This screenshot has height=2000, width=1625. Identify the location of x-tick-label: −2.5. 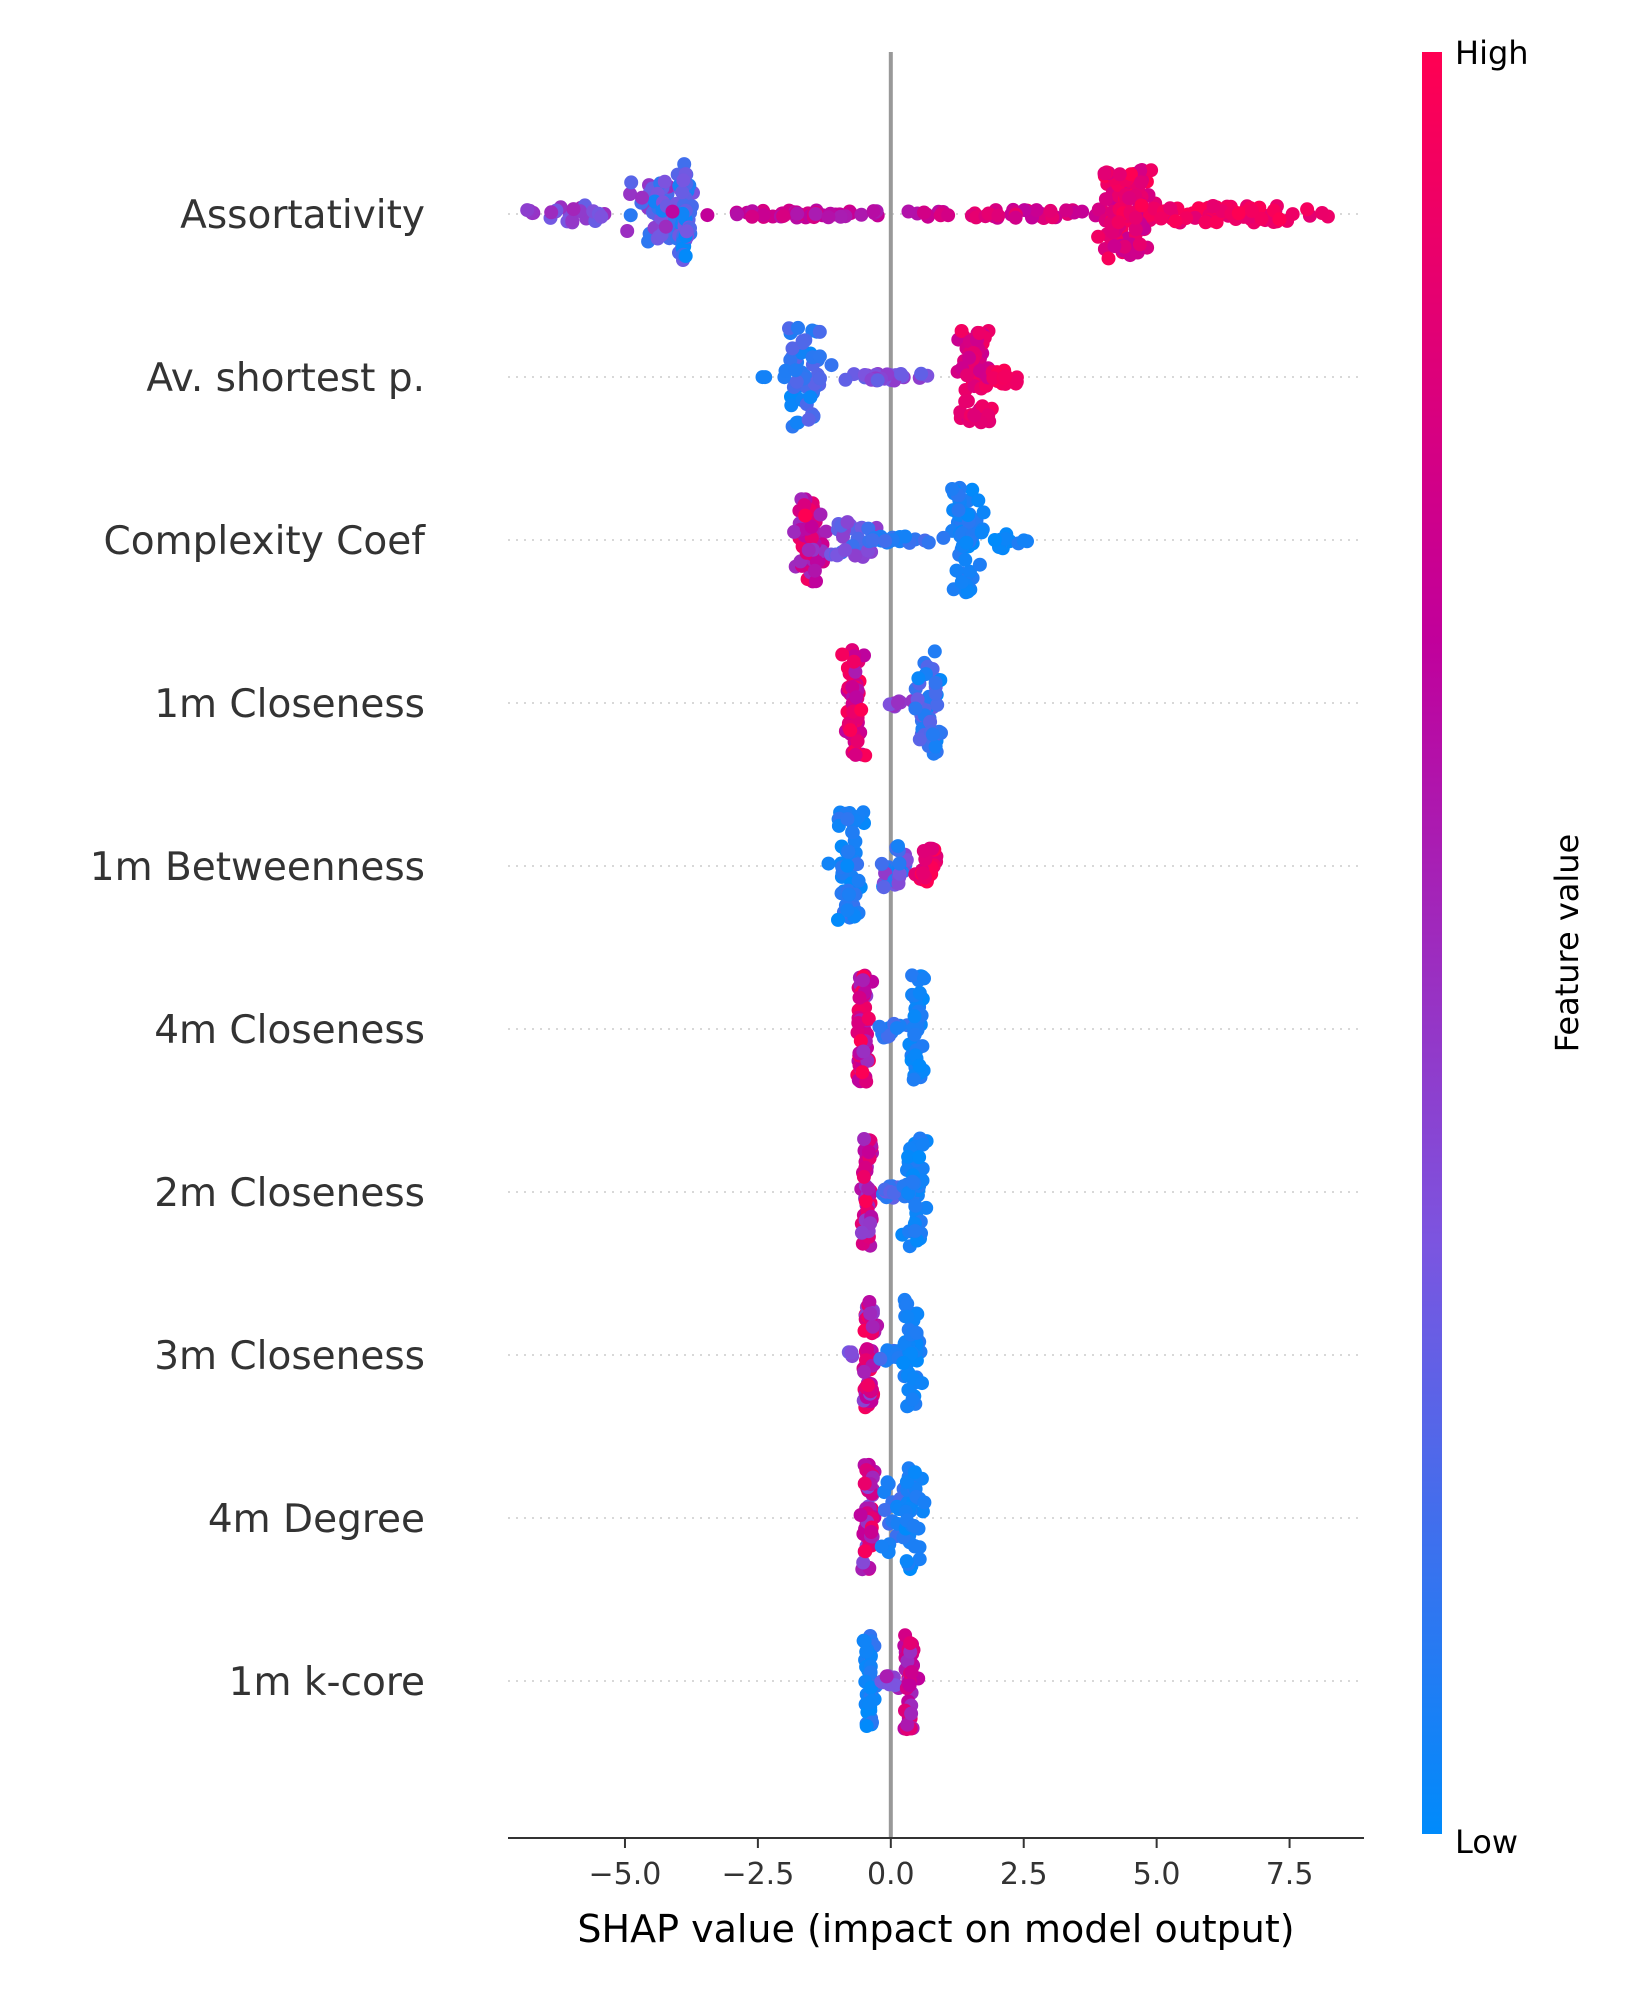
(757, 1874).